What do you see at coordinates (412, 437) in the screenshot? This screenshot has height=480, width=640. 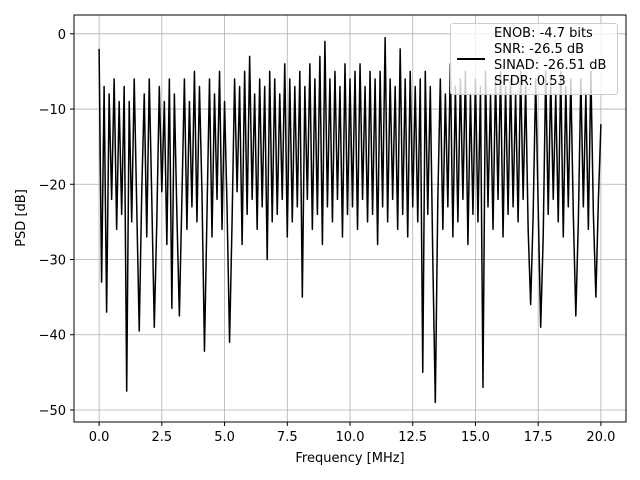 I see `x-tick-label: 12.5` at bounding box center [412, 437].